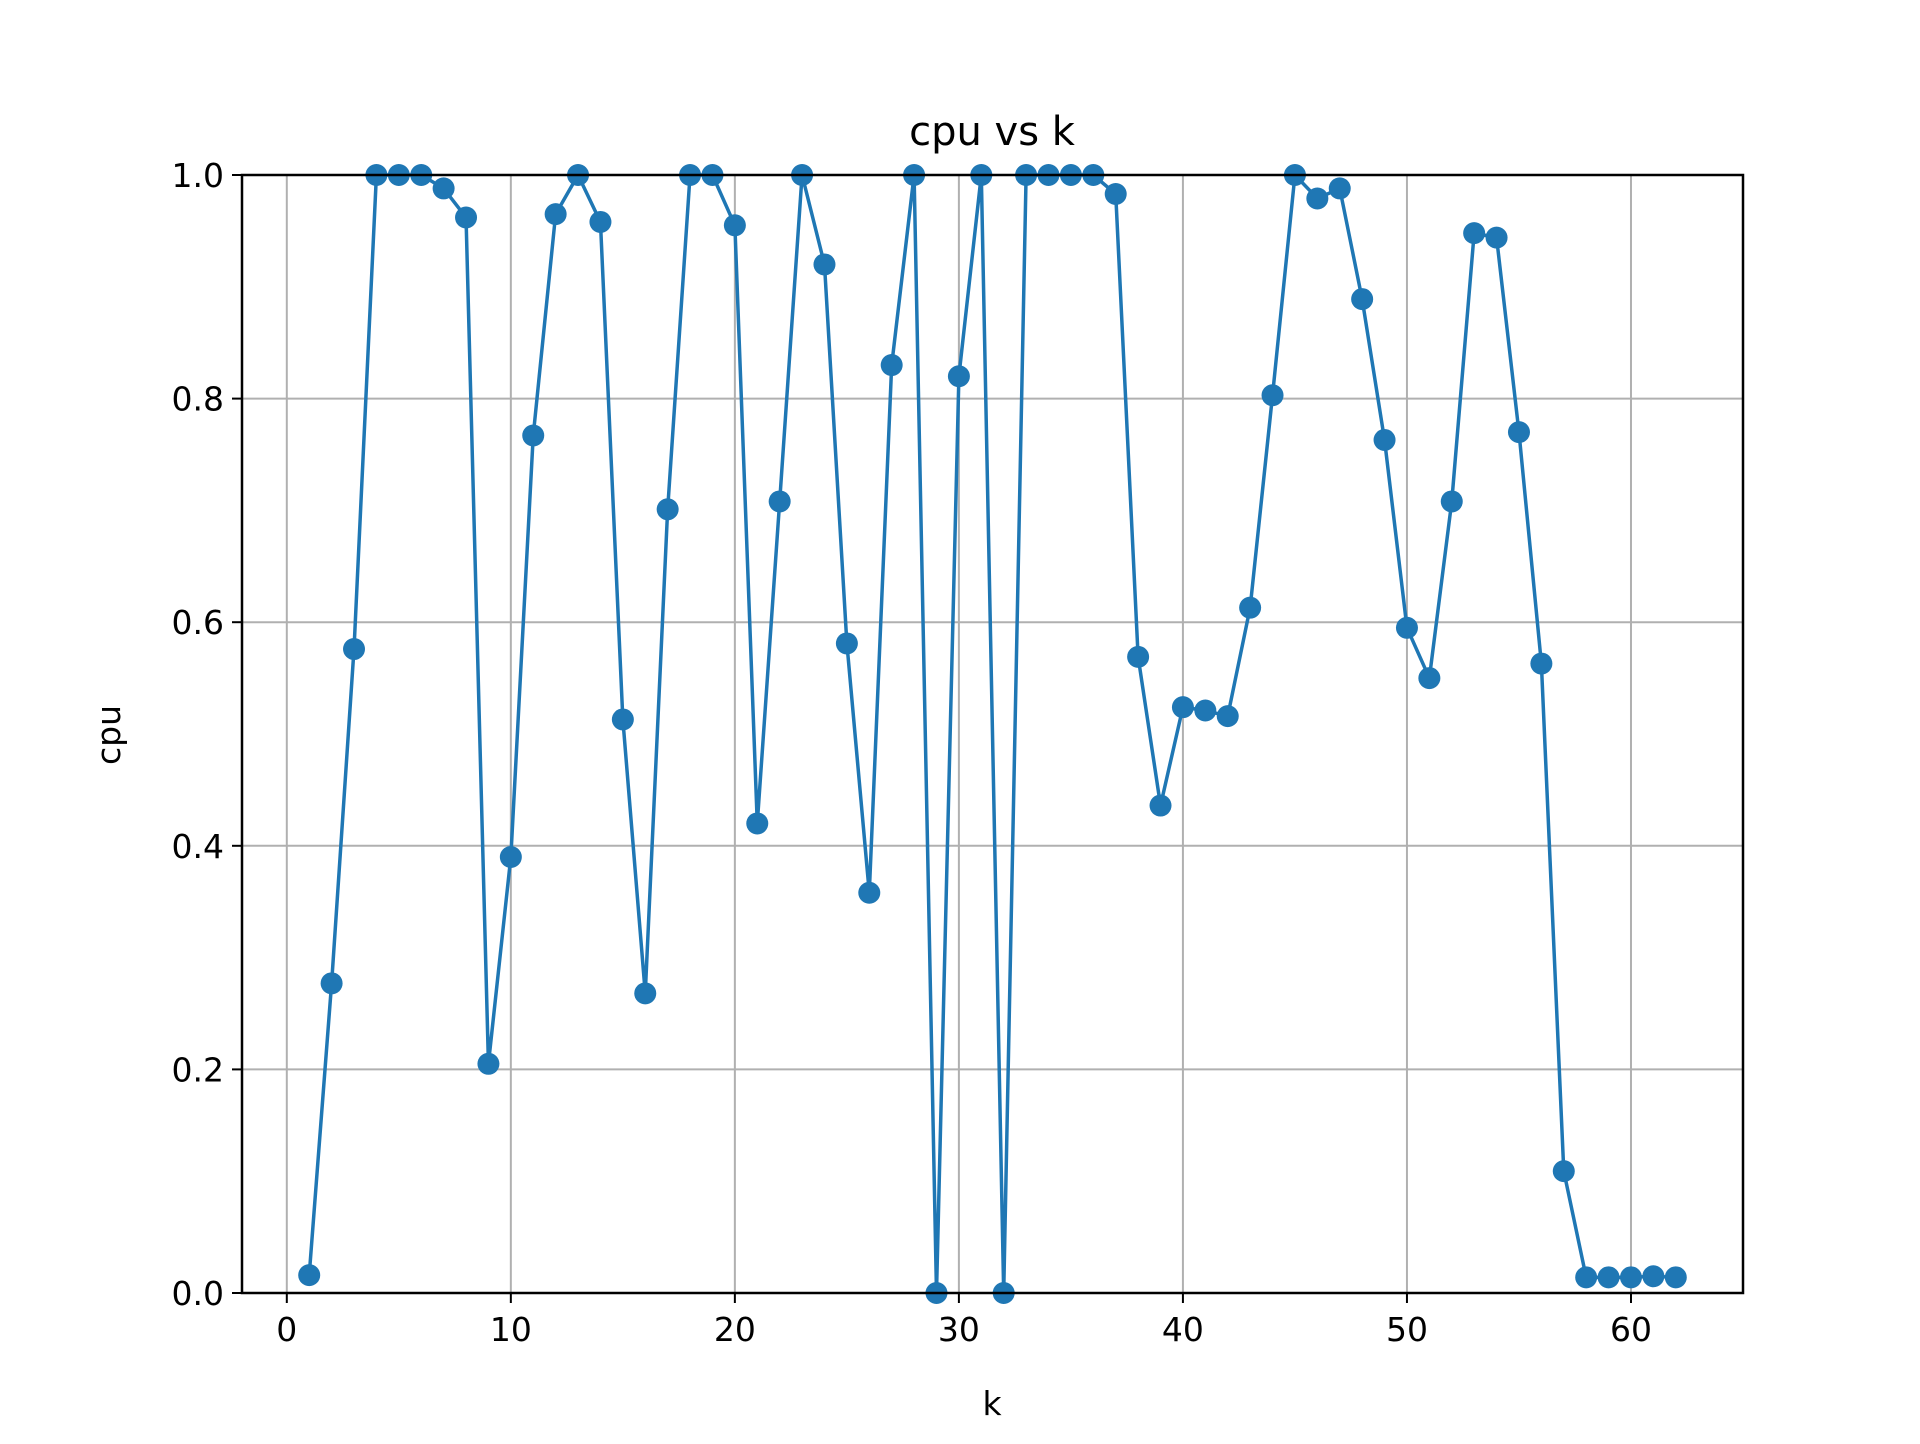 The height and width of the screenshot is (1444, 1920). What do you see at coordinates (198, 1069) in the screenshot?
I see `y-tick-label: 0.2` at bounding box center [198, 1069].